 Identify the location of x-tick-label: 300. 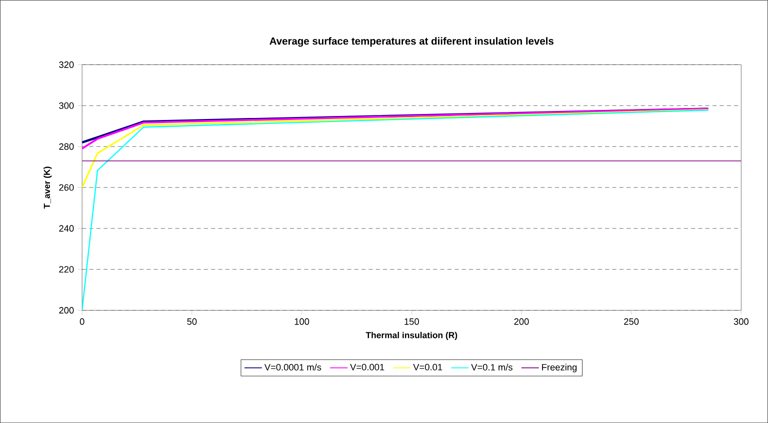
(741, 321).